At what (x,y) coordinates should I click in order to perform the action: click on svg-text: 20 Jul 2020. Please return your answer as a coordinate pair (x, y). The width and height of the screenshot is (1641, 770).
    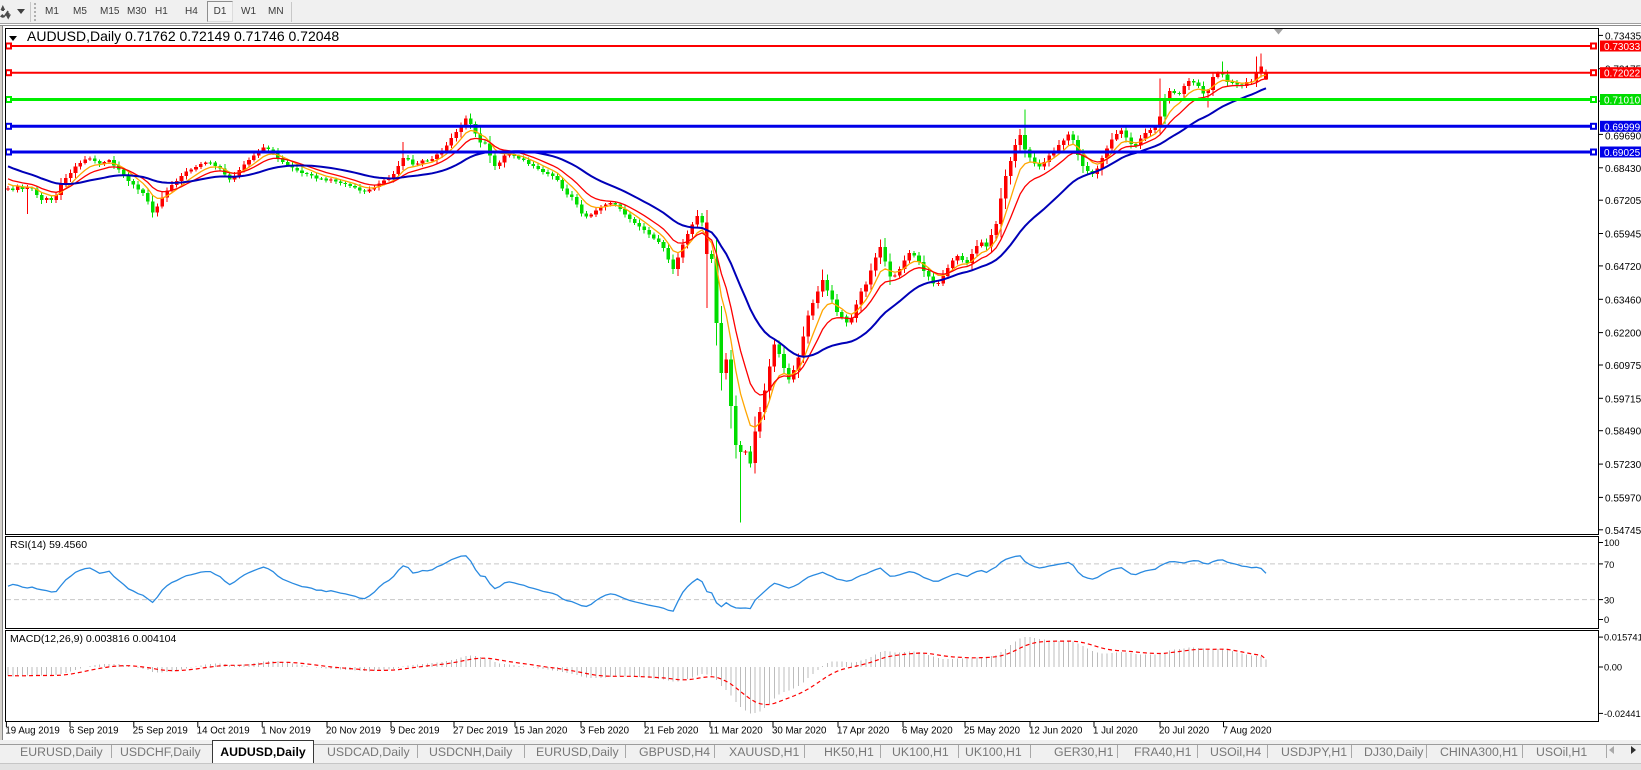
    Looking at the image, I should click on (1184, 731).